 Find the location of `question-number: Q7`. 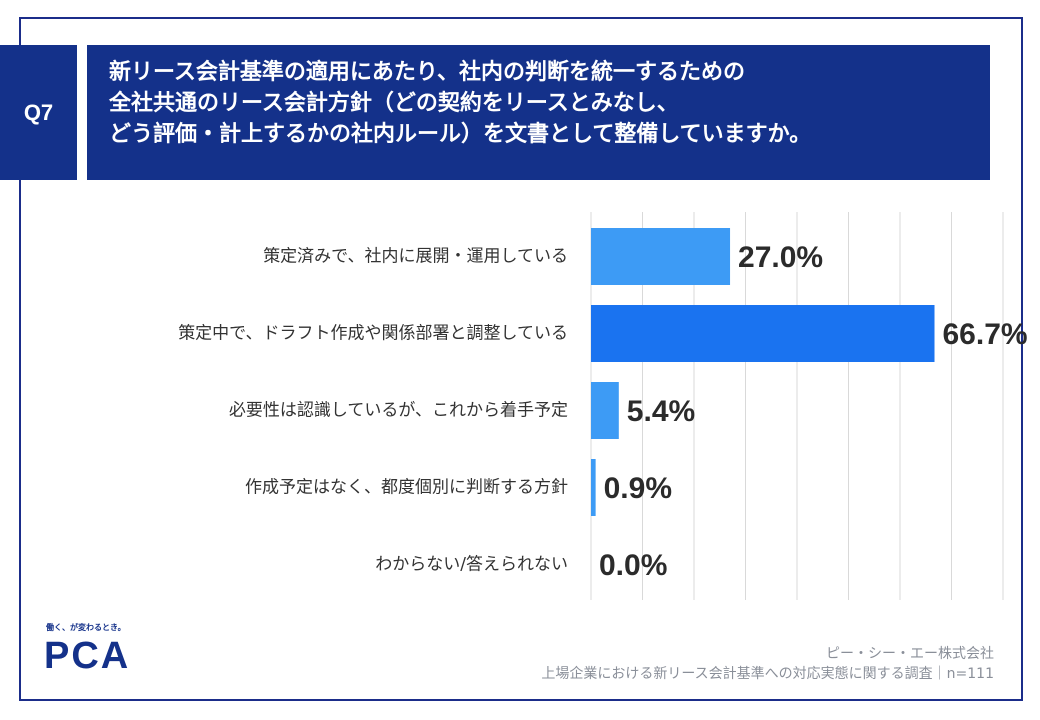

question-number: Q7 is located at coordinates (38, 112).